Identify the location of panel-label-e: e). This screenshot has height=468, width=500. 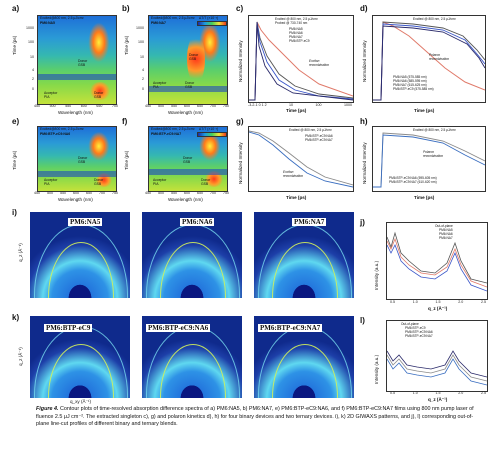
(16, 121).